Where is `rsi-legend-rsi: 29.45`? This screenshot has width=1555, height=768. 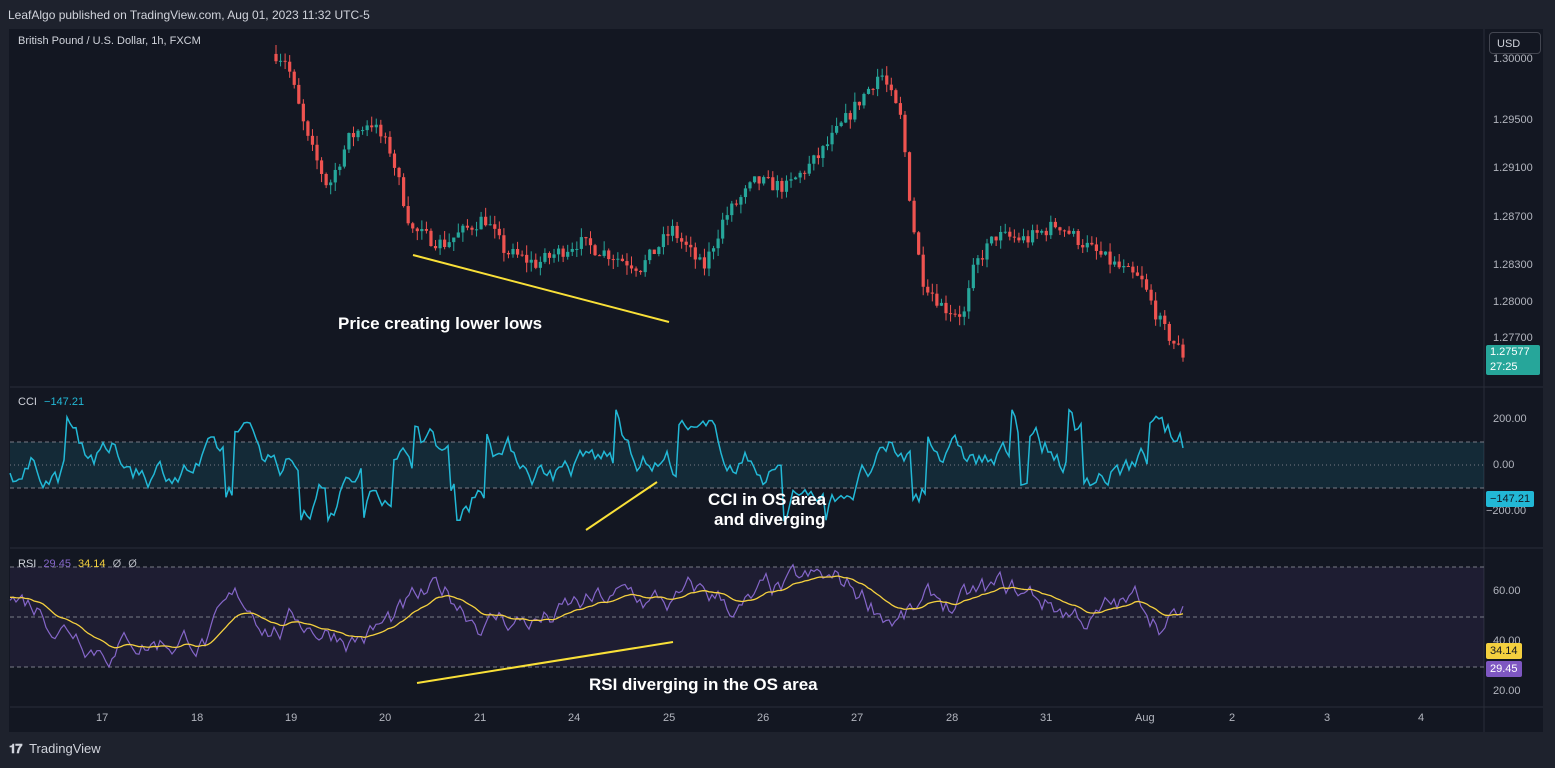
rsi-legend-rsi: 29.45 is located at coordinates (57, 564).